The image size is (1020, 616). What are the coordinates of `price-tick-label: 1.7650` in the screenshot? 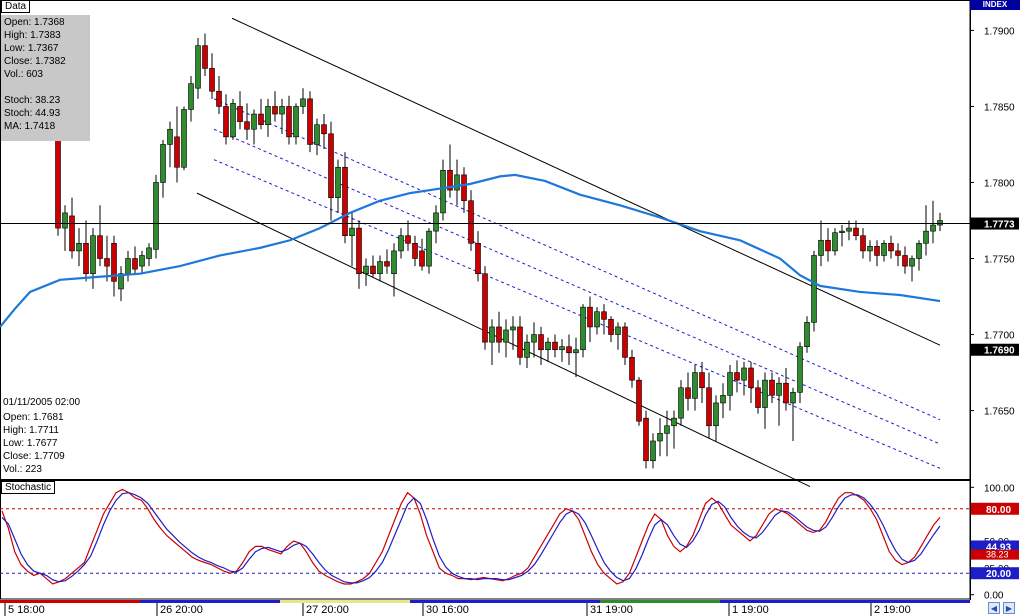 It's located at (999, 412).